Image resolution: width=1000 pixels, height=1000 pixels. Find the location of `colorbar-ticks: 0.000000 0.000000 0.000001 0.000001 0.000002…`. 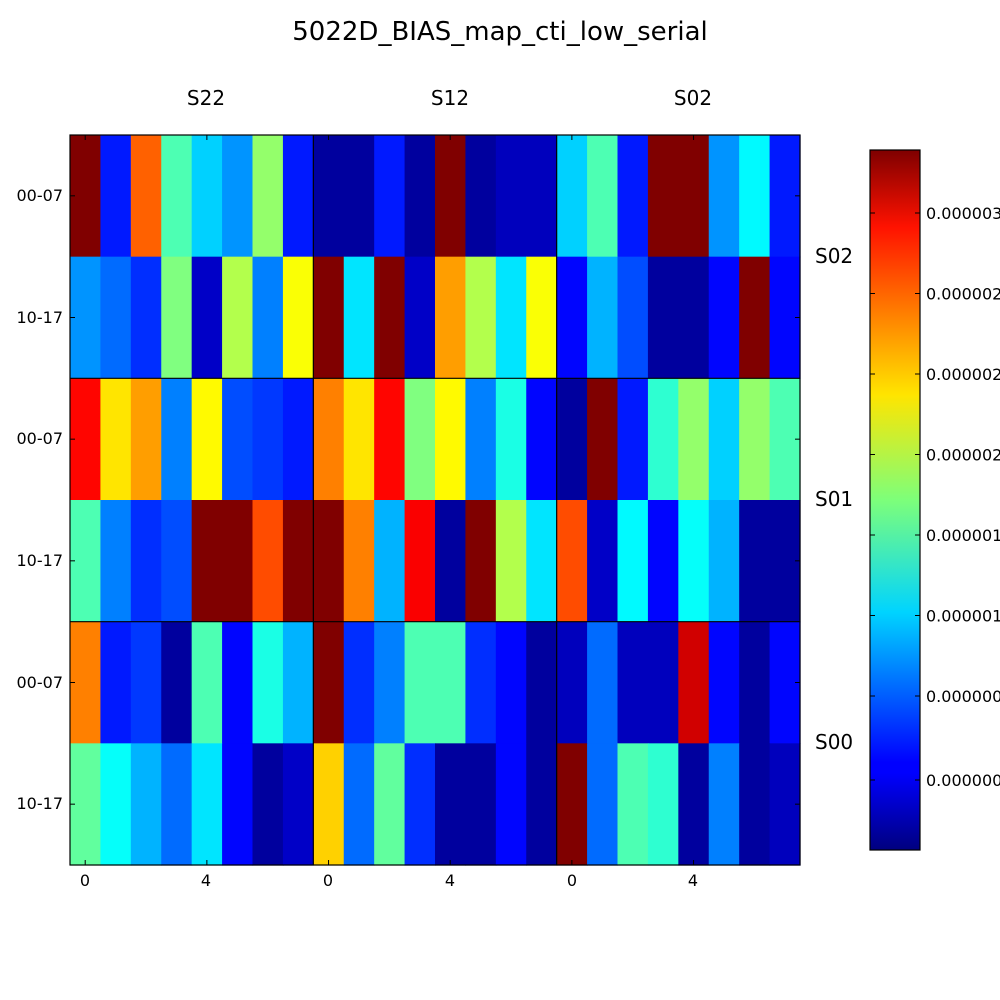

colorbar-ticks: 0.000000 0.000000 0.000001 0.000001 0.000002… is located at coordinates (935, 497).